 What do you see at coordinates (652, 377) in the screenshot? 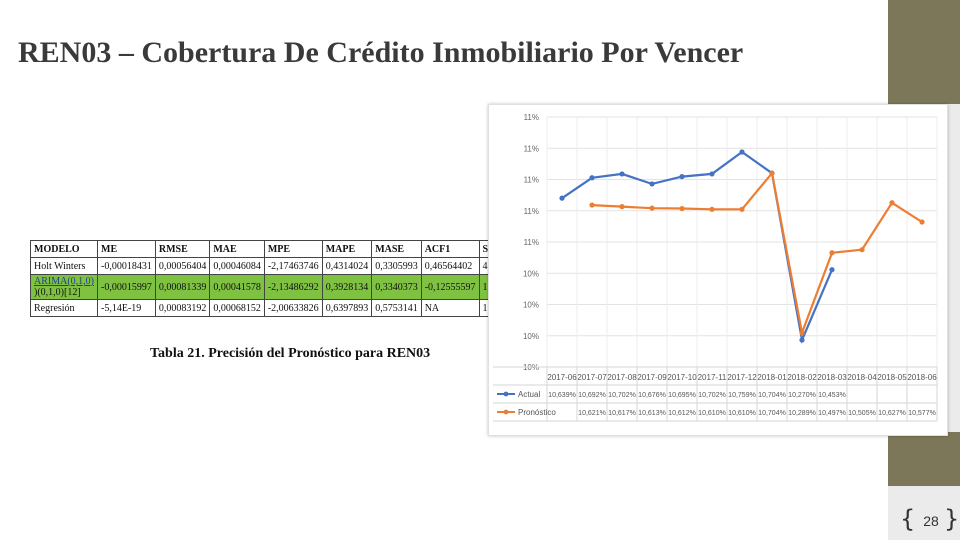
I see `x-category-label: 2017-09` at bounding box center [652, 377].